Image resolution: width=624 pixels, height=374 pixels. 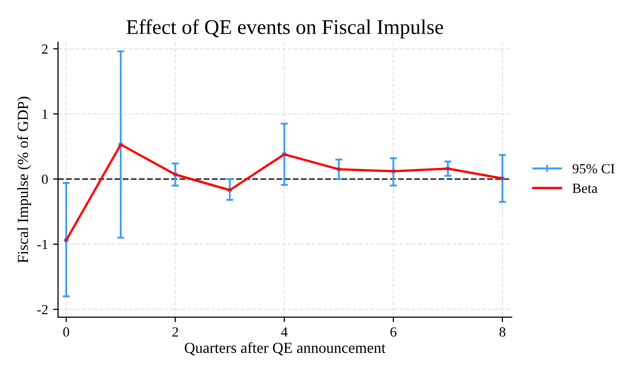 What do you see at coordinates (175, 332) in the screenshot?
I see `x-tick-label: 2` at bounding box center [175, 332].